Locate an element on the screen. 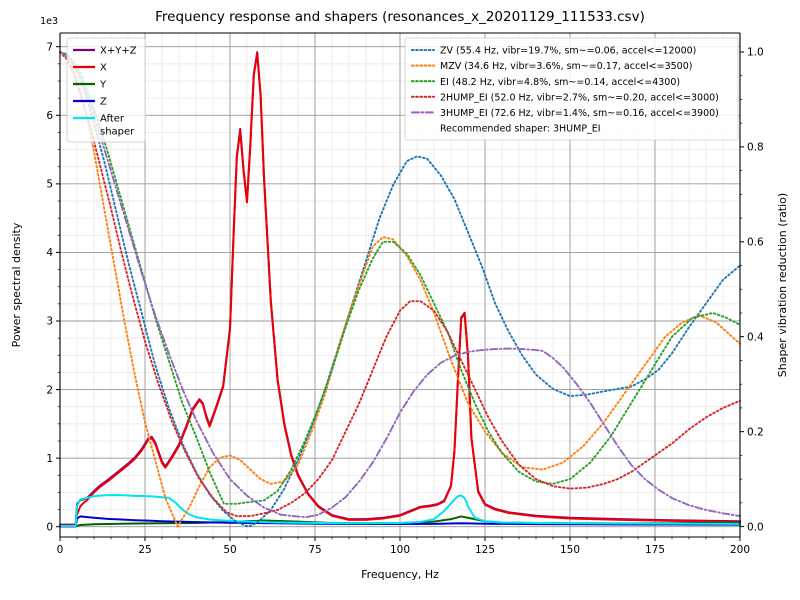 The width and height of the screenshot is (800, 600). tick-label-y-right: 1.0 is located at coordinates (755, 53).